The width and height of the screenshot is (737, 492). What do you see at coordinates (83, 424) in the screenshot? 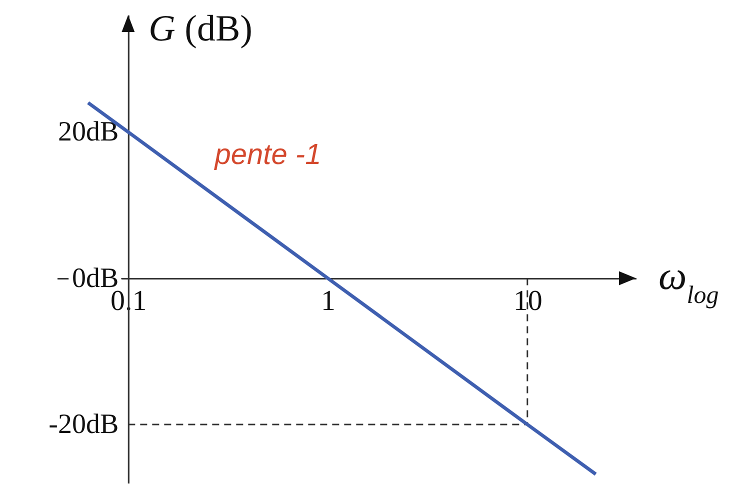
I see `y-tick-label: -20dB` at bounding box center [83, 424].